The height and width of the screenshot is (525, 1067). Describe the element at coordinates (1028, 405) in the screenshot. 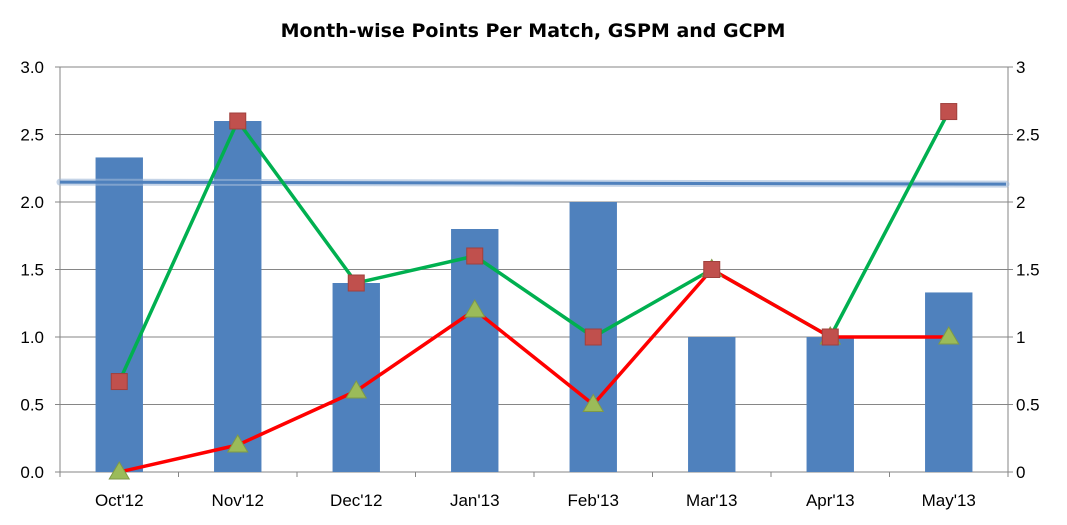

I see `right-axis-tick-label: 0.5` at that location.